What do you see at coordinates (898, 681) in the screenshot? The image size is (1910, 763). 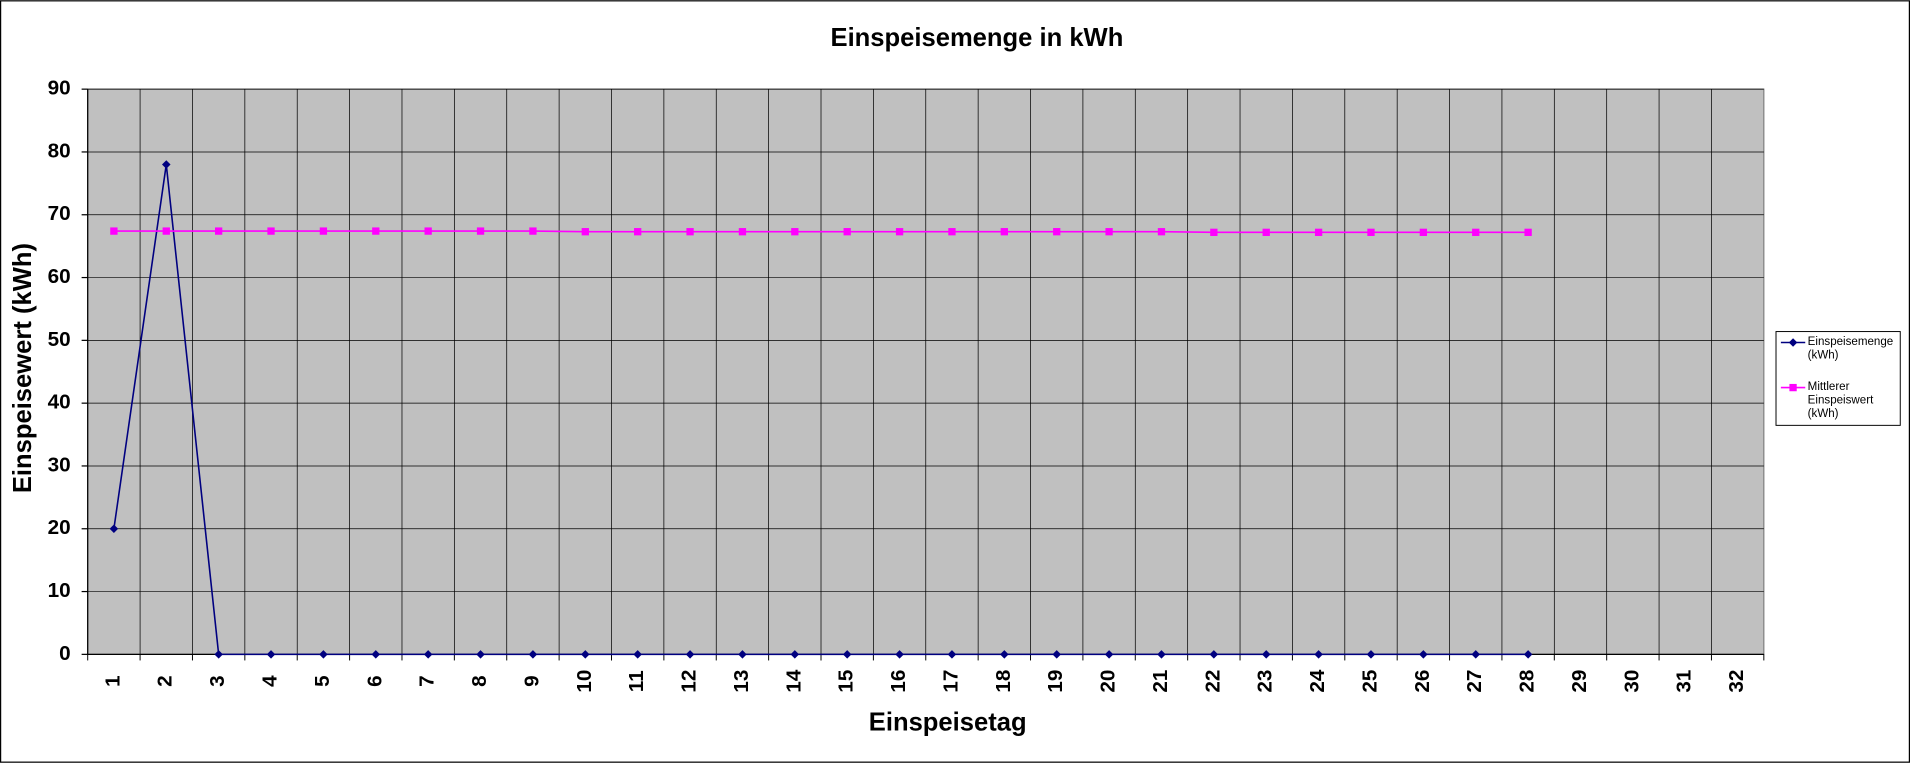 I see `x-tick-label: 16` at bounding box center [898, 681].